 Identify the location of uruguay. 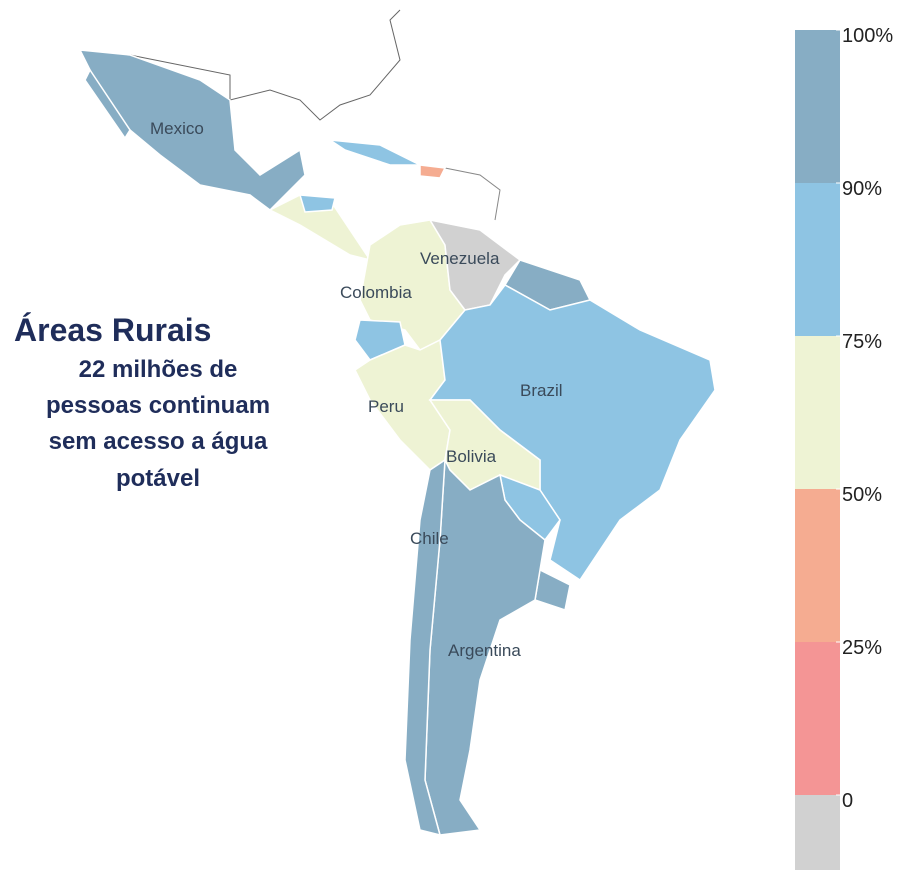
(552, 589).